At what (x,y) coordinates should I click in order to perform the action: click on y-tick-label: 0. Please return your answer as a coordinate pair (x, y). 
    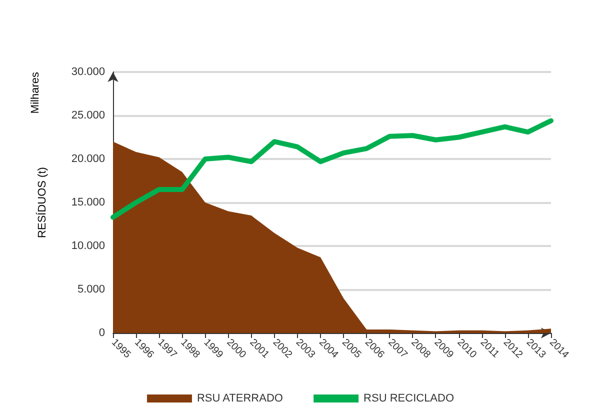
    Looking at the image, I should click on (101, 333).